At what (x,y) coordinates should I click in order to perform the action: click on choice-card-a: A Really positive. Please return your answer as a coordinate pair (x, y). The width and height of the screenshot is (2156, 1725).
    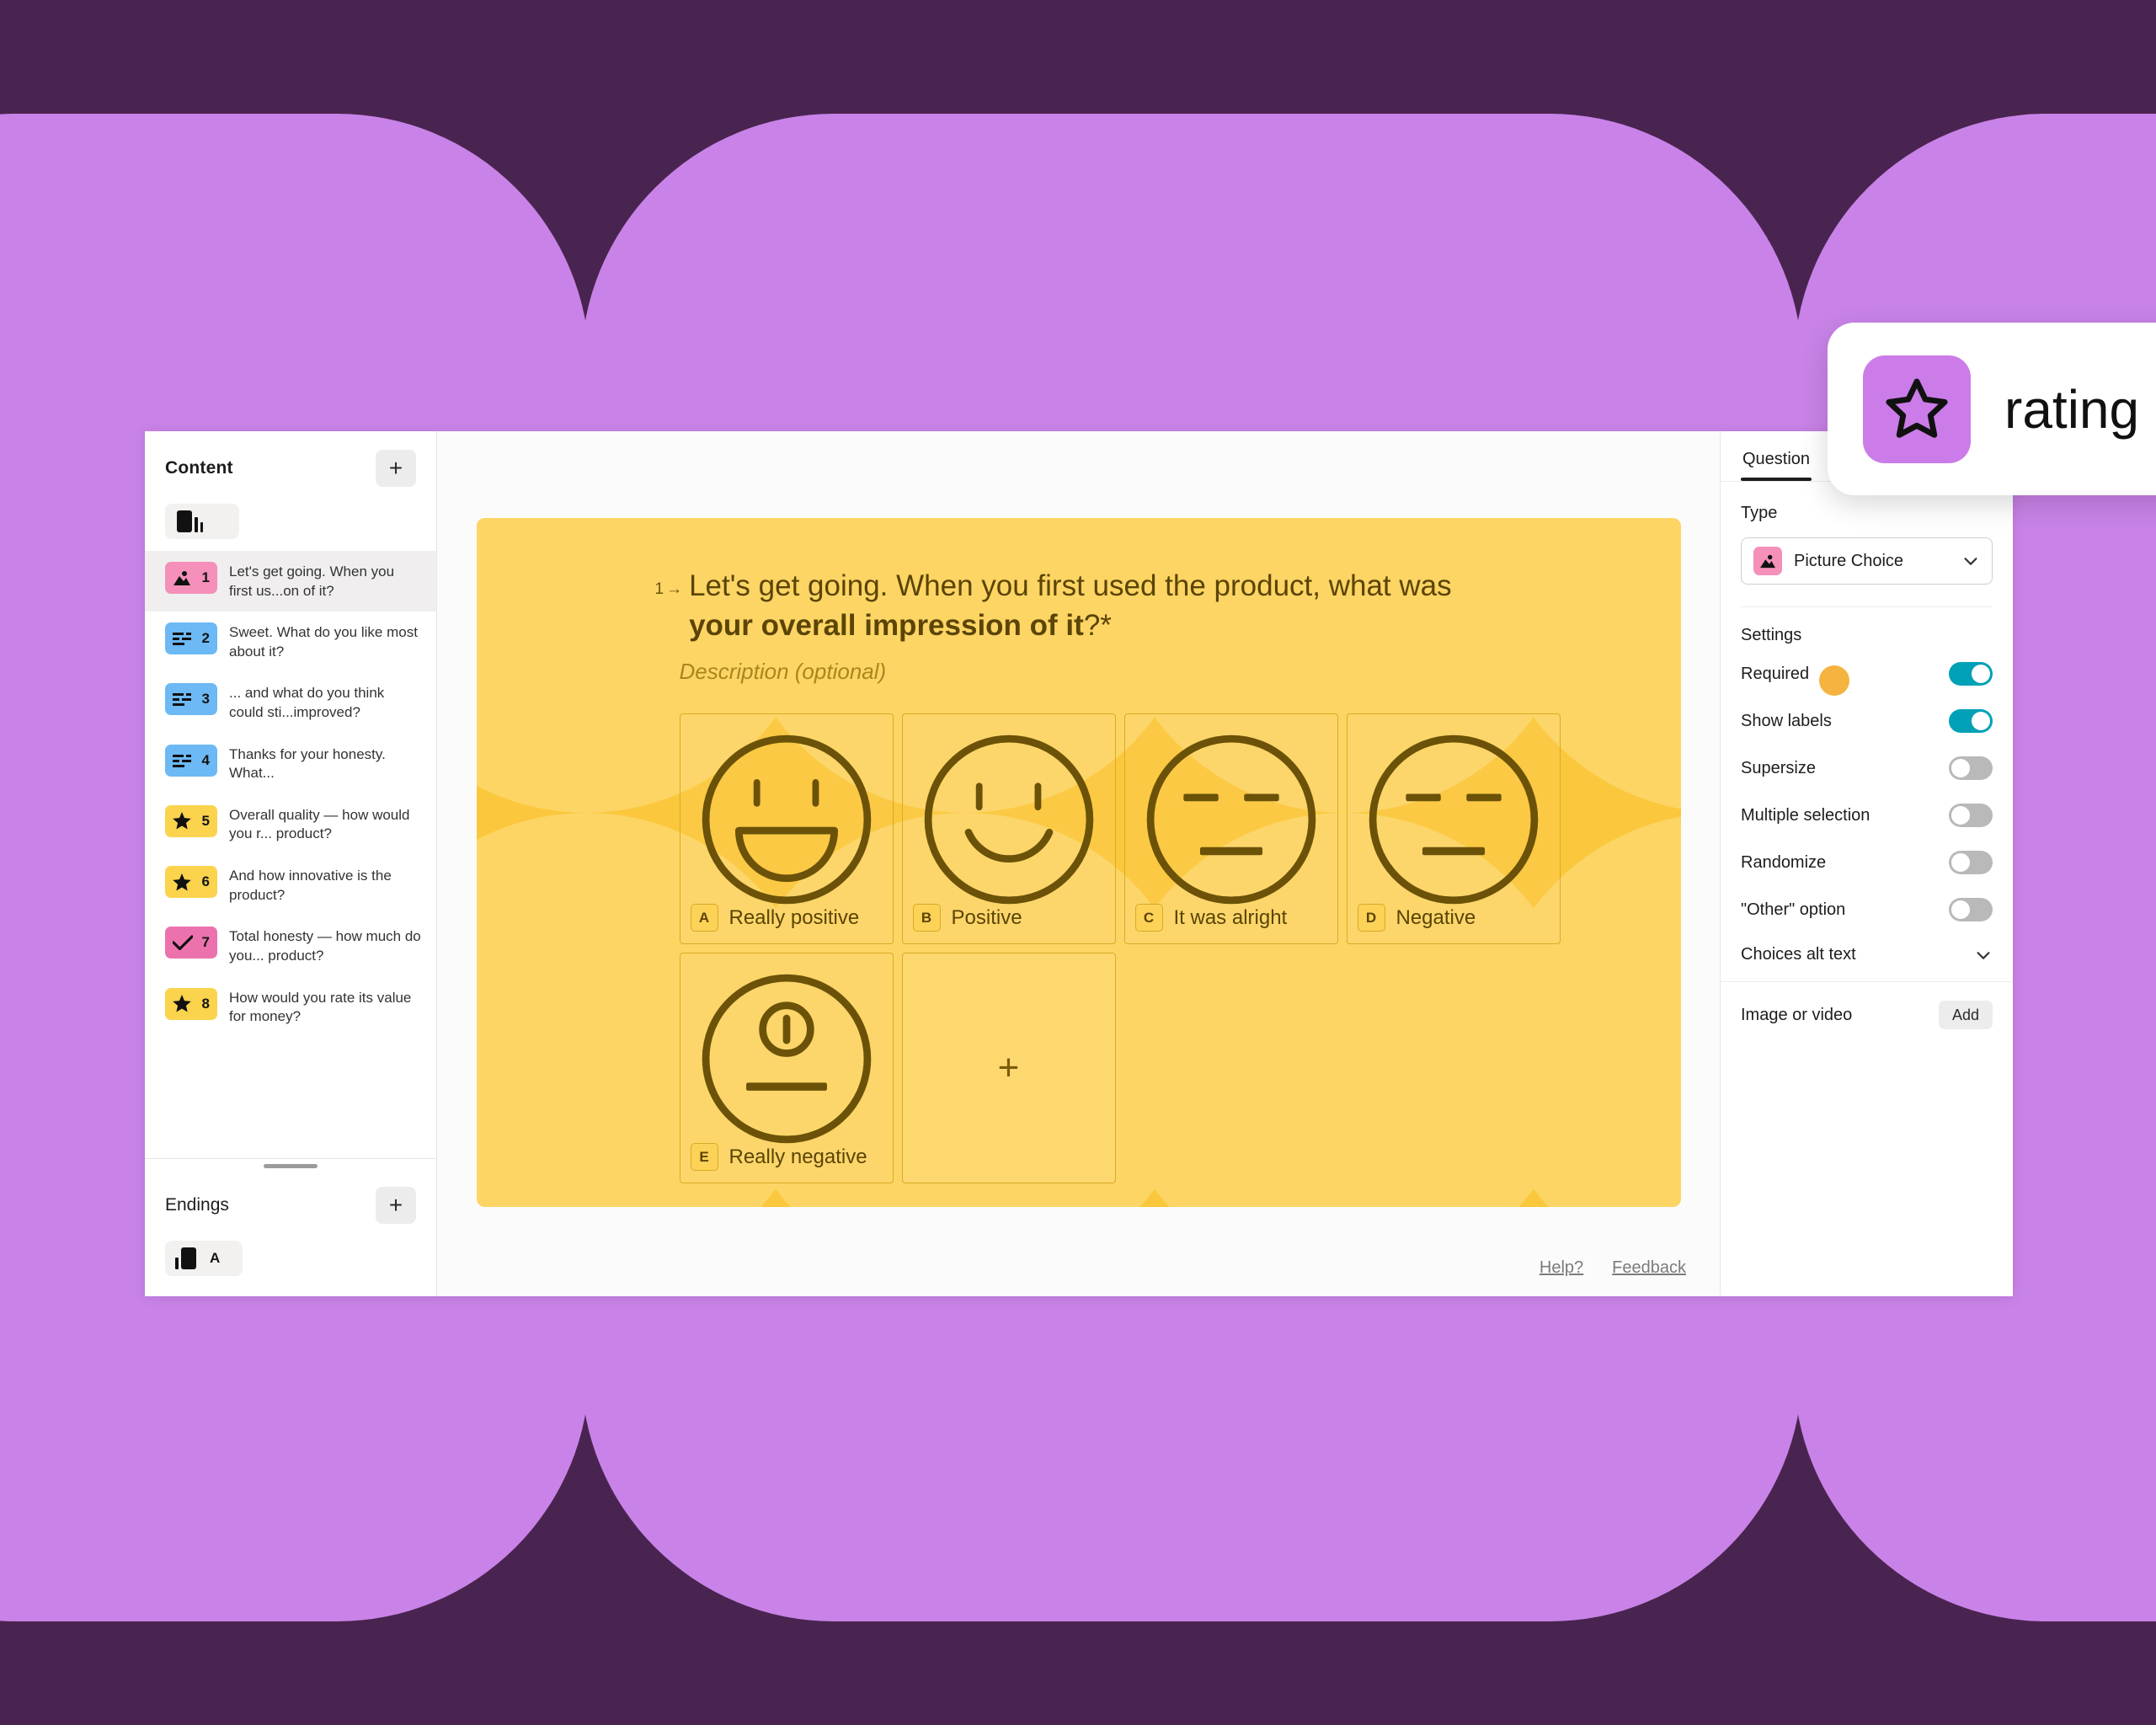
    Looking at the image, I should click on (786, 829).